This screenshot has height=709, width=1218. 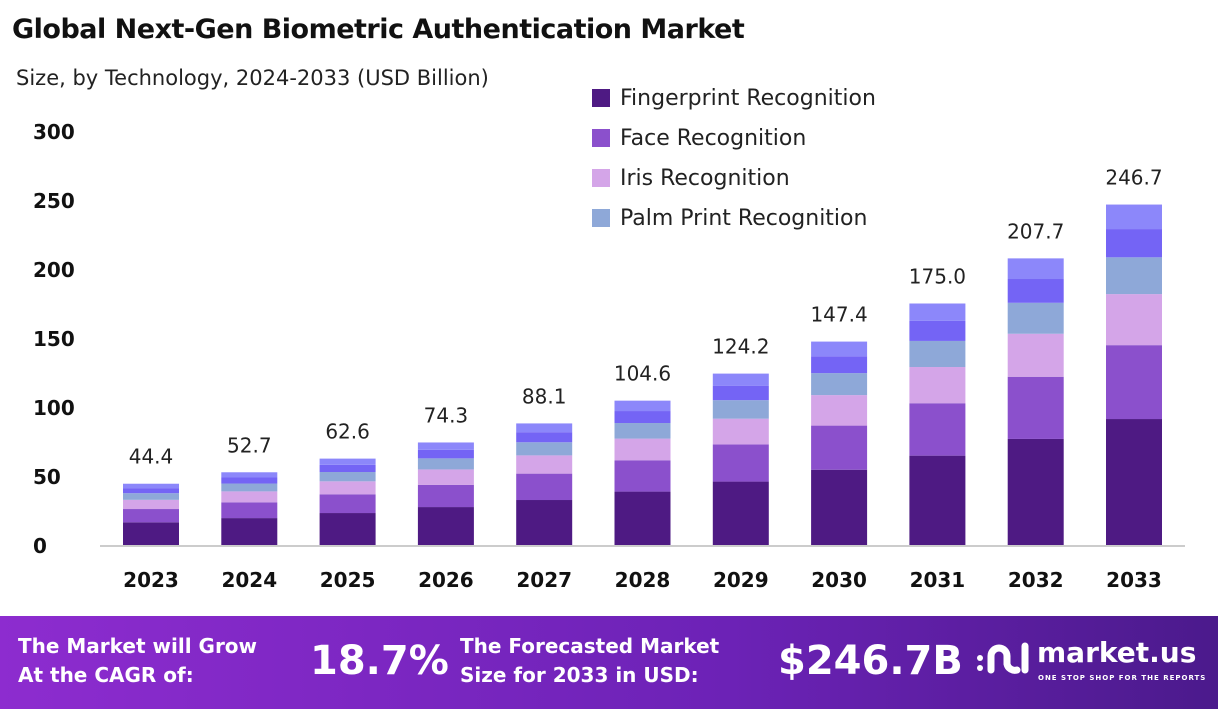 What do you see at coordinates (446, 580) in the screenshot?
I see `x-tick-label: 2026` at bounding box center [446, 580].